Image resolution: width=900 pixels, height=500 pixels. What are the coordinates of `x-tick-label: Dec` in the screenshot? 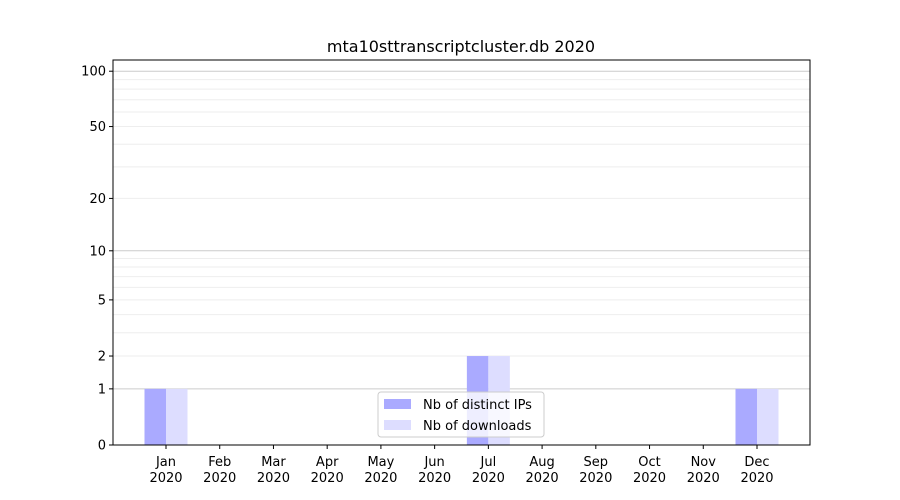 It's located at (756, 462).